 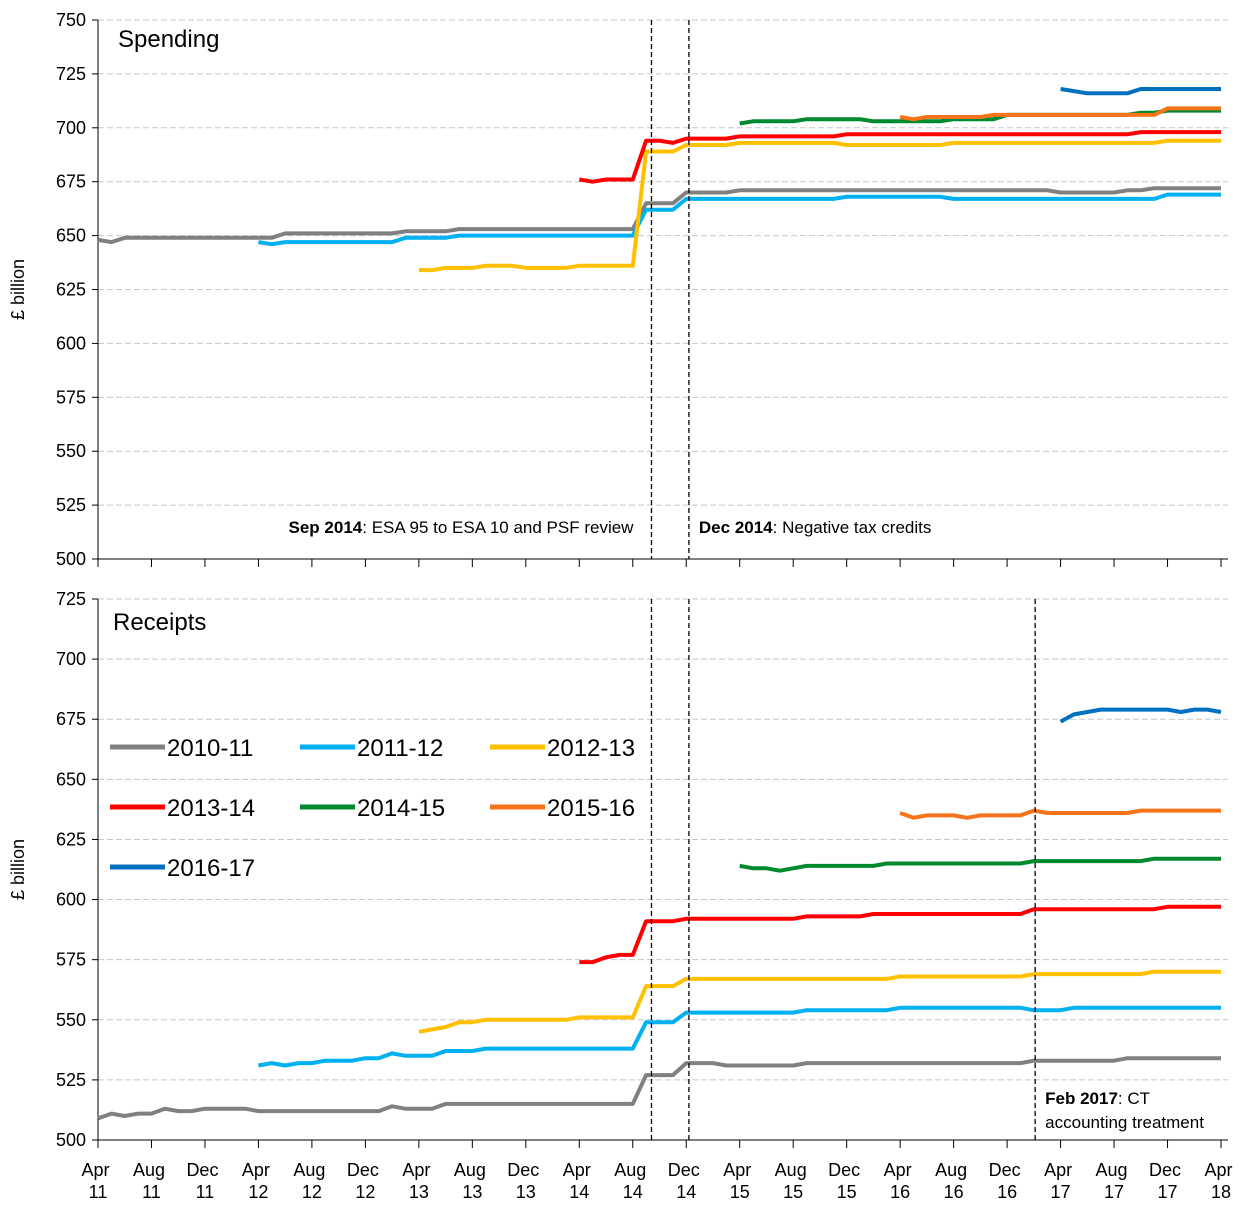 I want to click on x-tick-label: Dec 15, so click(x=846, y=1181).